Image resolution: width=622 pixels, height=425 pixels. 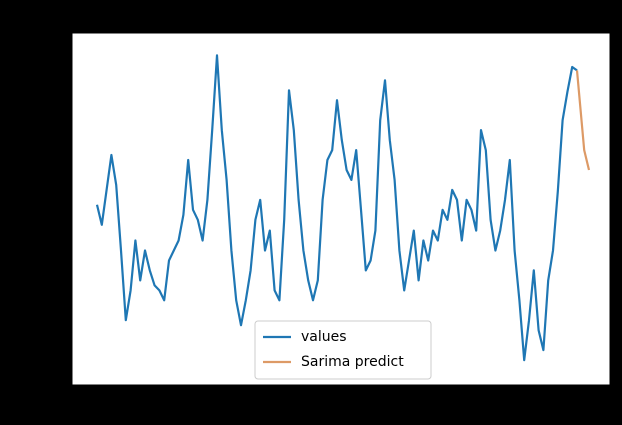 What do you see at coordinates (337, 401) in the screenshot?
I see `x-tick-label: 200` at bounding box center [337, 401].